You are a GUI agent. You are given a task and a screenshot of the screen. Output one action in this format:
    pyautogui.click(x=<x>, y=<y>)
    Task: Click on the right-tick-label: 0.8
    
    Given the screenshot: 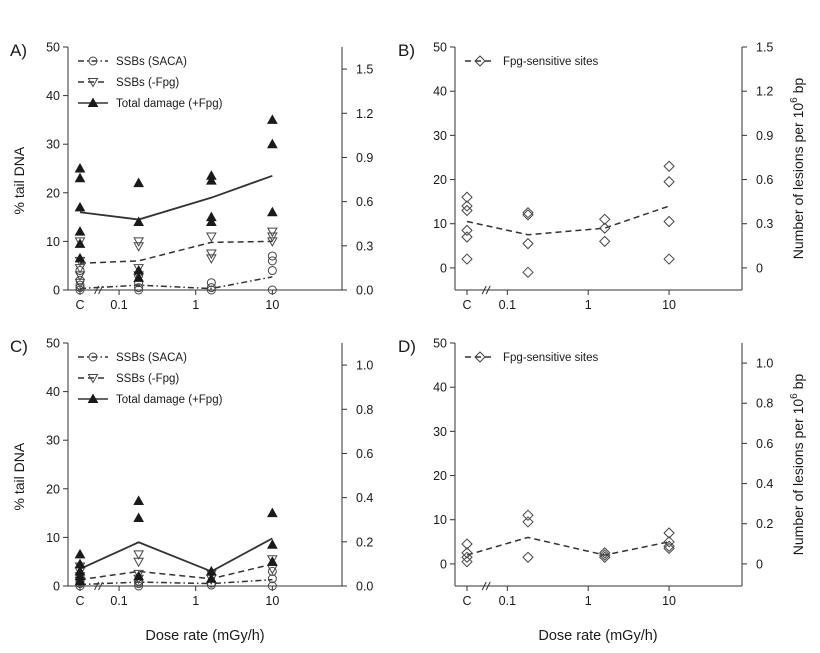 What is the action you would take?
    pyautogui.click(x=764, y=404)
    